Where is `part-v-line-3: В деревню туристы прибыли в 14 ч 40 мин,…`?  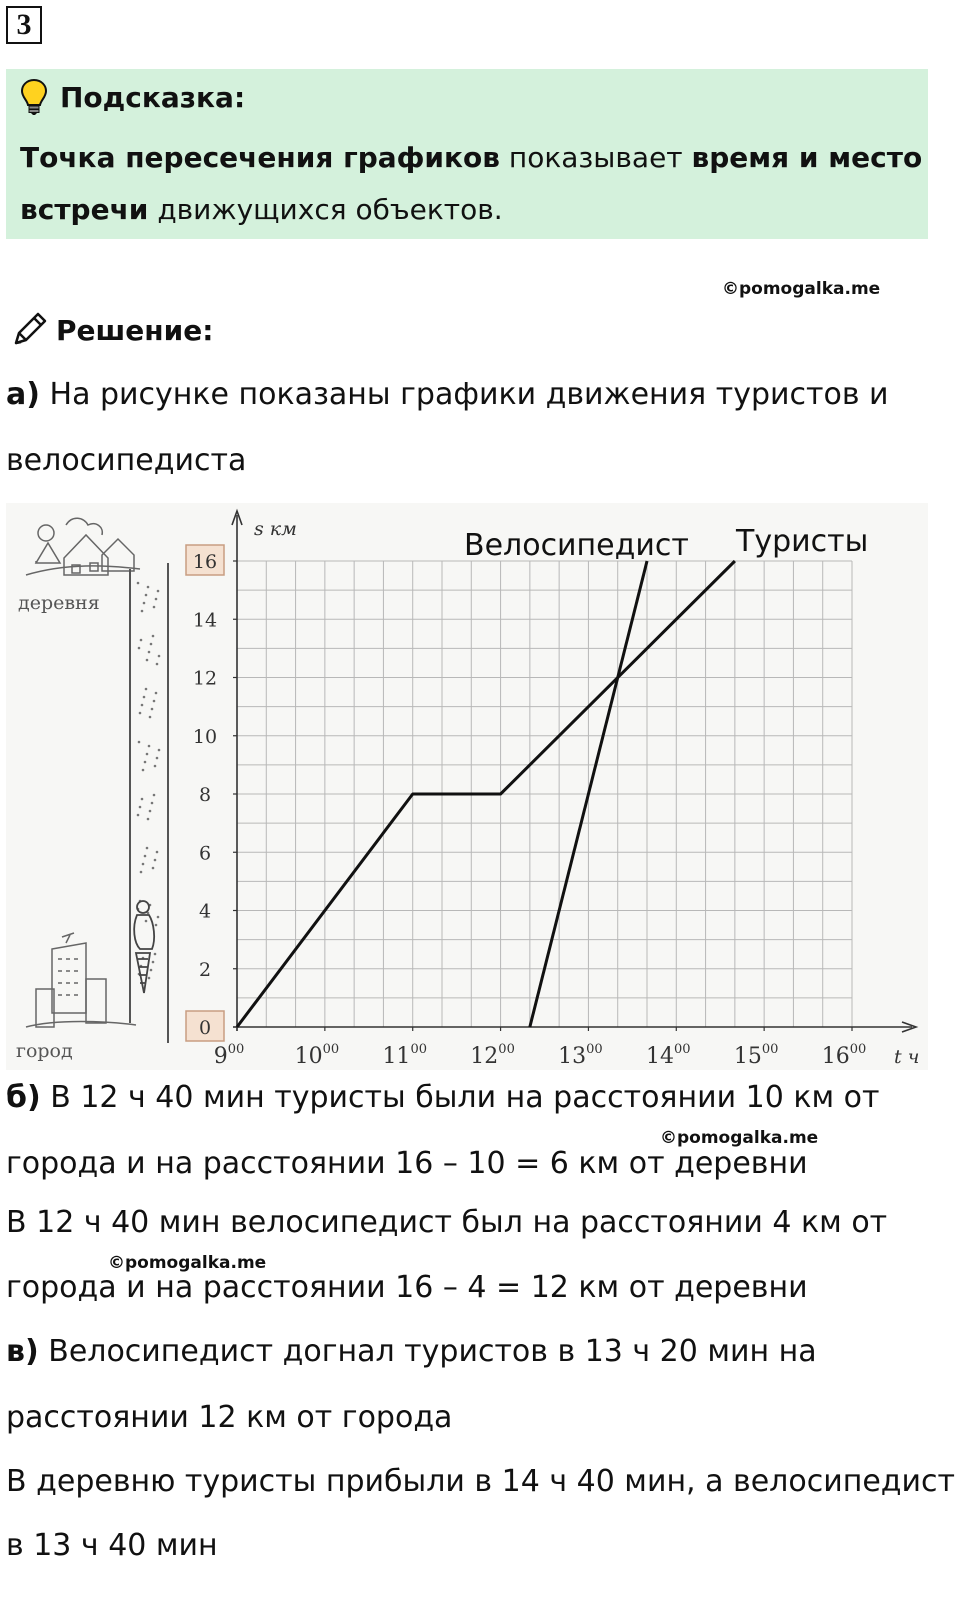
part-v-line-3: В деревню туристы прибыли в 14 ч 40 мин,… is located at coordinates (483, 1481).